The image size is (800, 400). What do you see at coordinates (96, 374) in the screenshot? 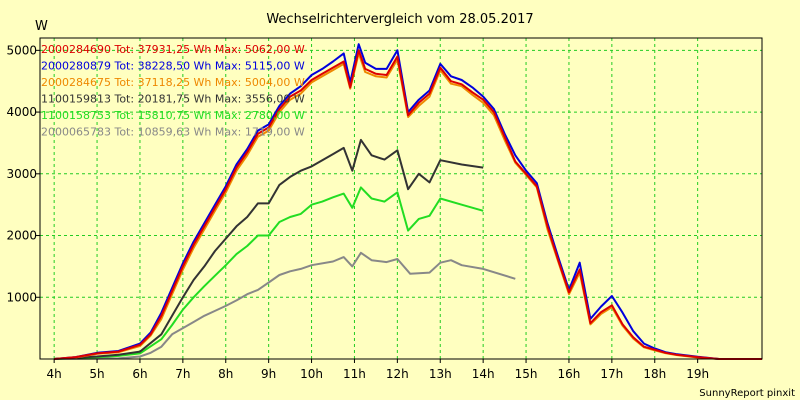
I see `x-tick-label-1: 5h` at bounding box center [96, 374].